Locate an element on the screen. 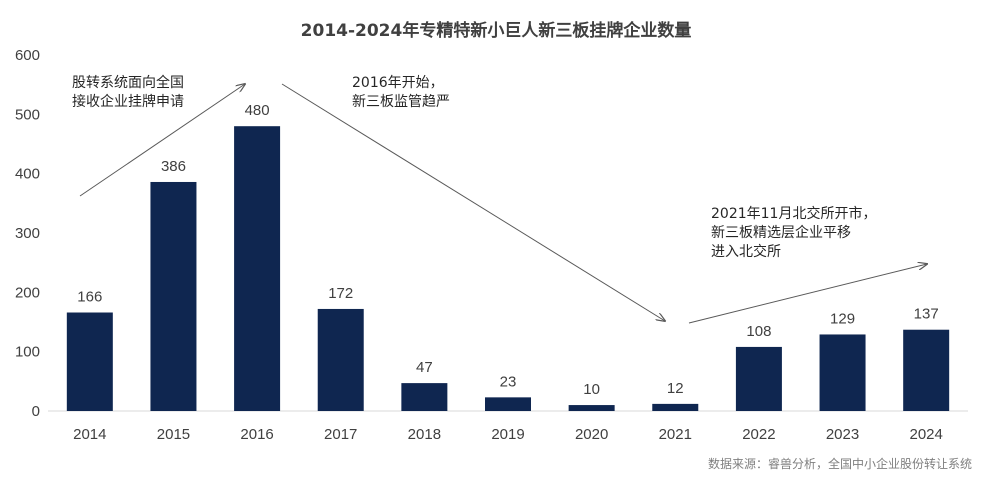 Image resolution: width=983 pixels, height=479 pixels. annotation-line: 新三板监管趋严 is located at coordinates (401, 102).